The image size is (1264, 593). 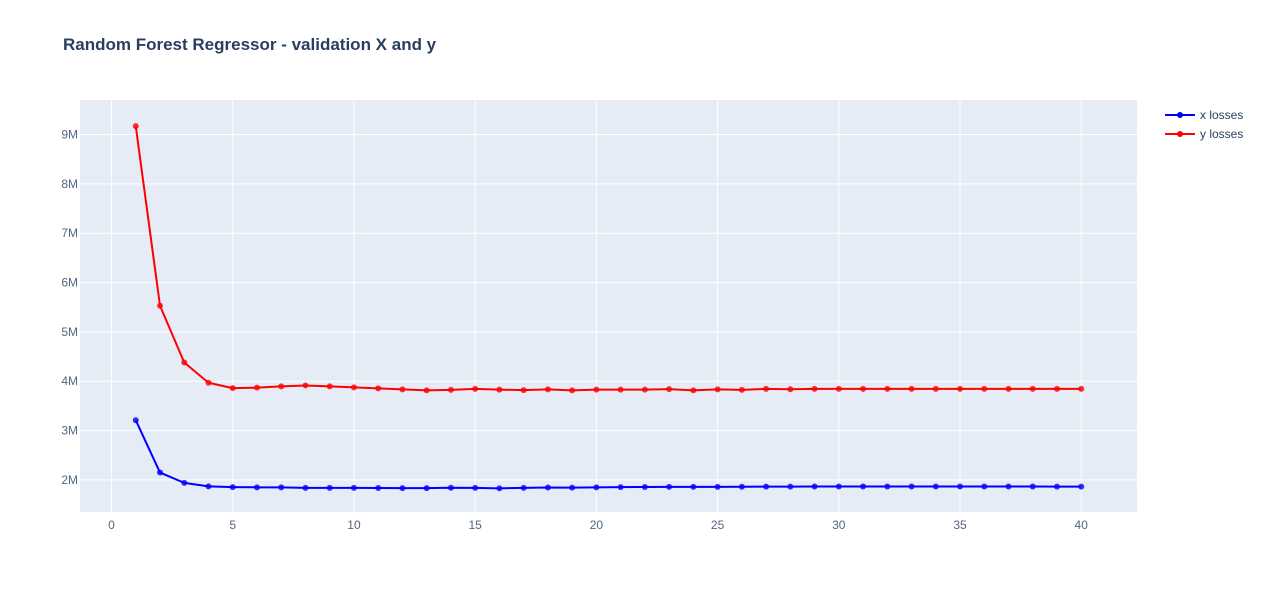 What do you see at coordinates (1204, 124) in the screenshot?
I see `legend: x losses y losses` at bounding box center [1204, 124].